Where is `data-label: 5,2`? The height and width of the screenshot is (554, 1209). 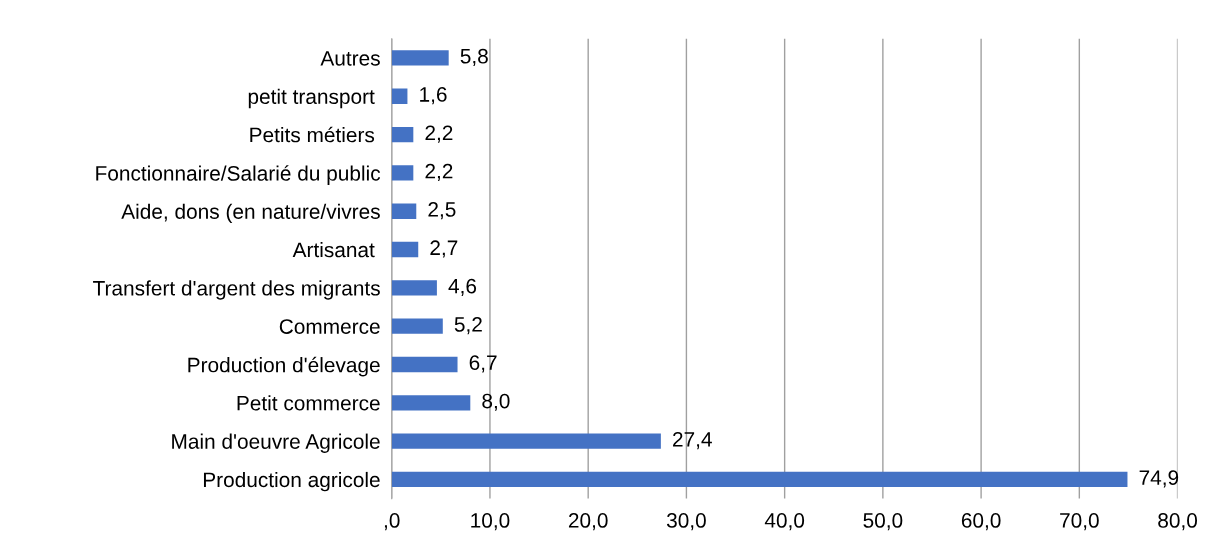
data-label: 5,2 is located at coordinates (468, 326).